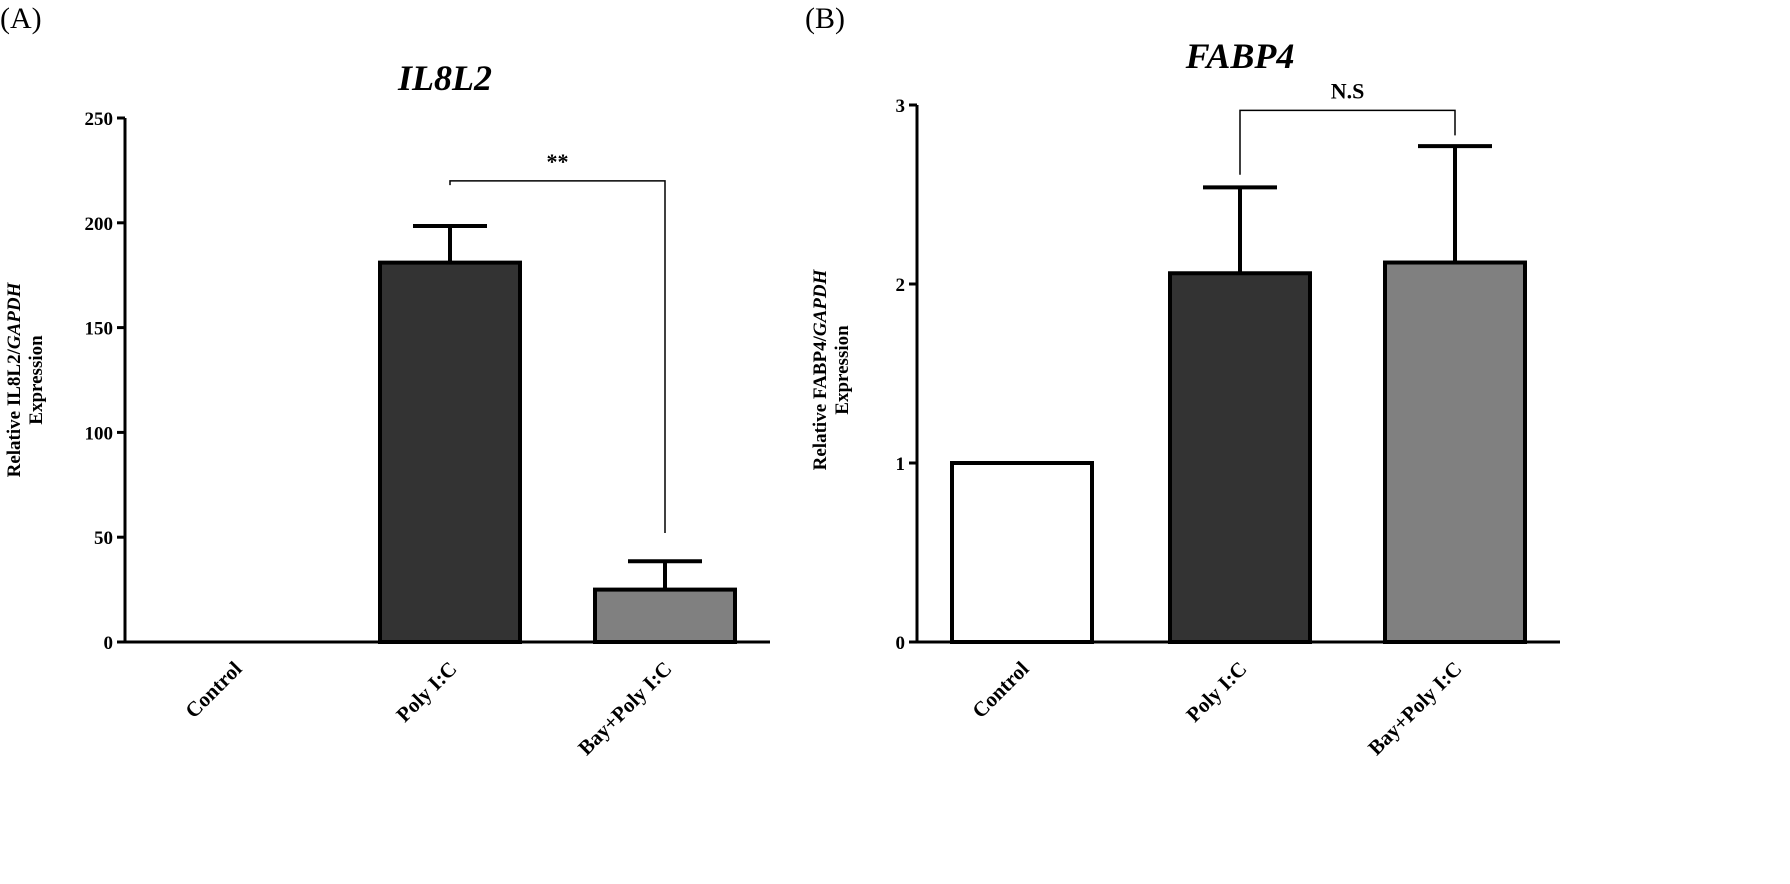  What do you see at coordinates (820, 402) in the screenshot?
I see `panel-b-ylabel-text: Relative FABP4/` at bounding box center [820, 402].